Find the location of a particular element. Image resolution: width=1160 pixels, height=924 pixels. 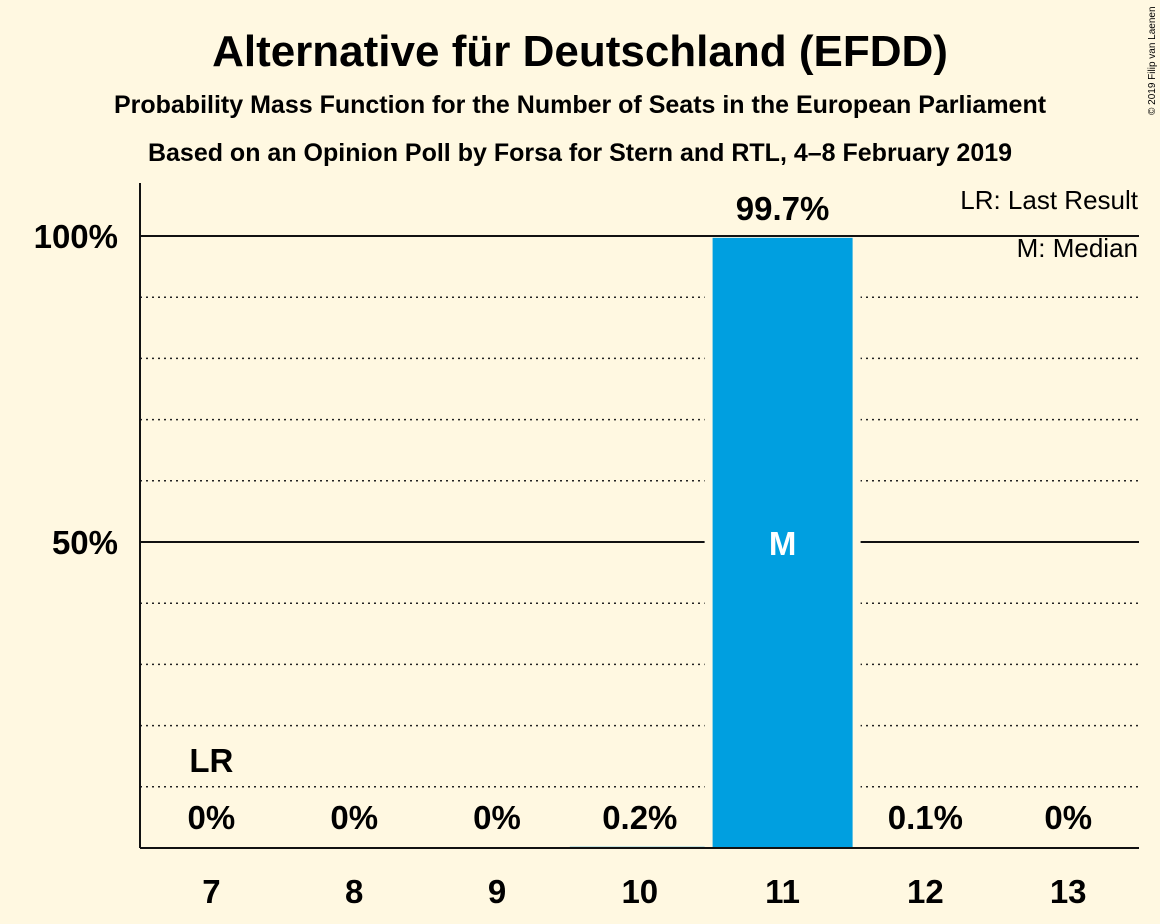

legend-median: M: Median is located at coordinates (1077, 248).